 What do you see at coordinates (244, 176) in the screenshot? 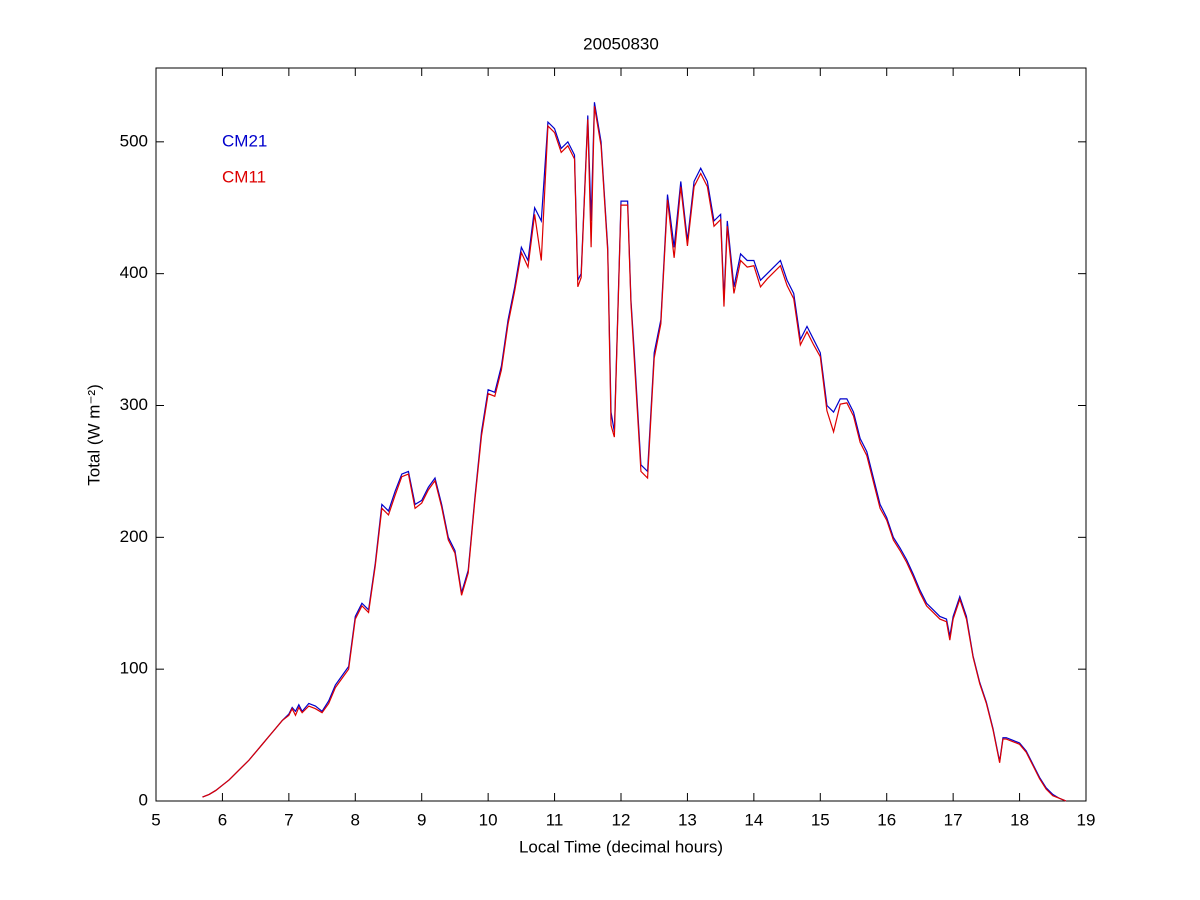
I see `legend-entry: CM11` at bounding box center [244, 176].